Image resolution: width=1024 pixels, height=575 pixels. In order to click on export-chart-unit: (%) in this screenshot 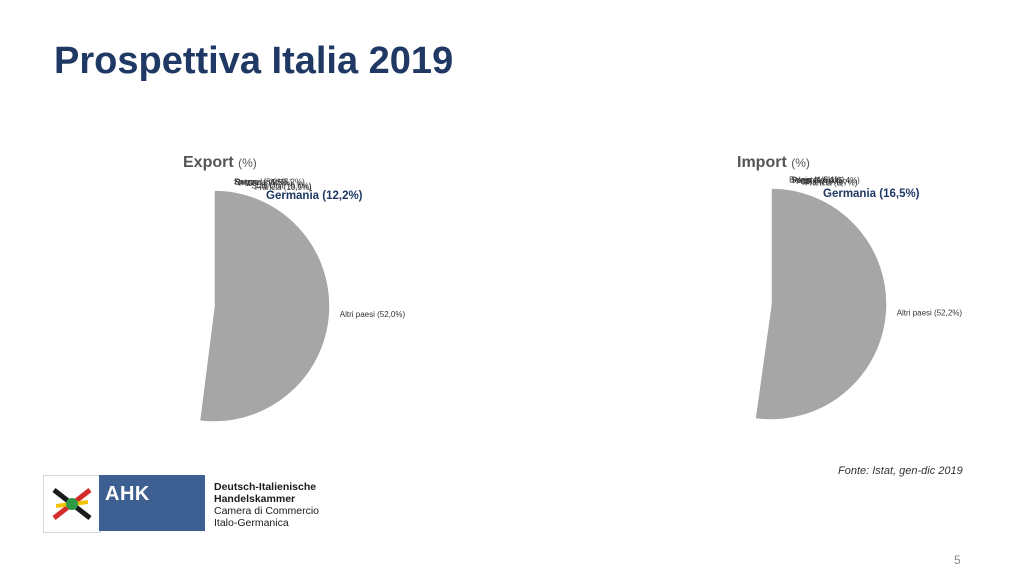, I will do `click(247, 163)`.